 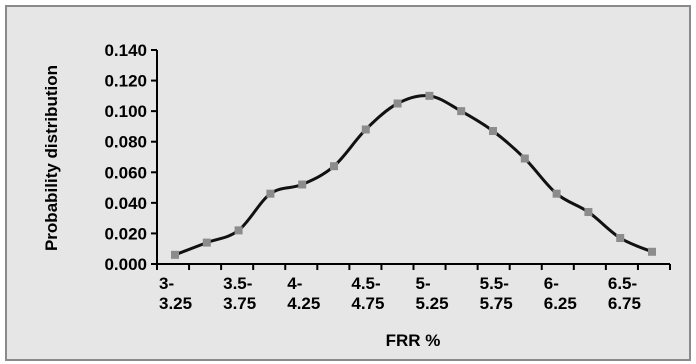 I want to click on y-tick-label: 0.100, so click(x=125, y=111).